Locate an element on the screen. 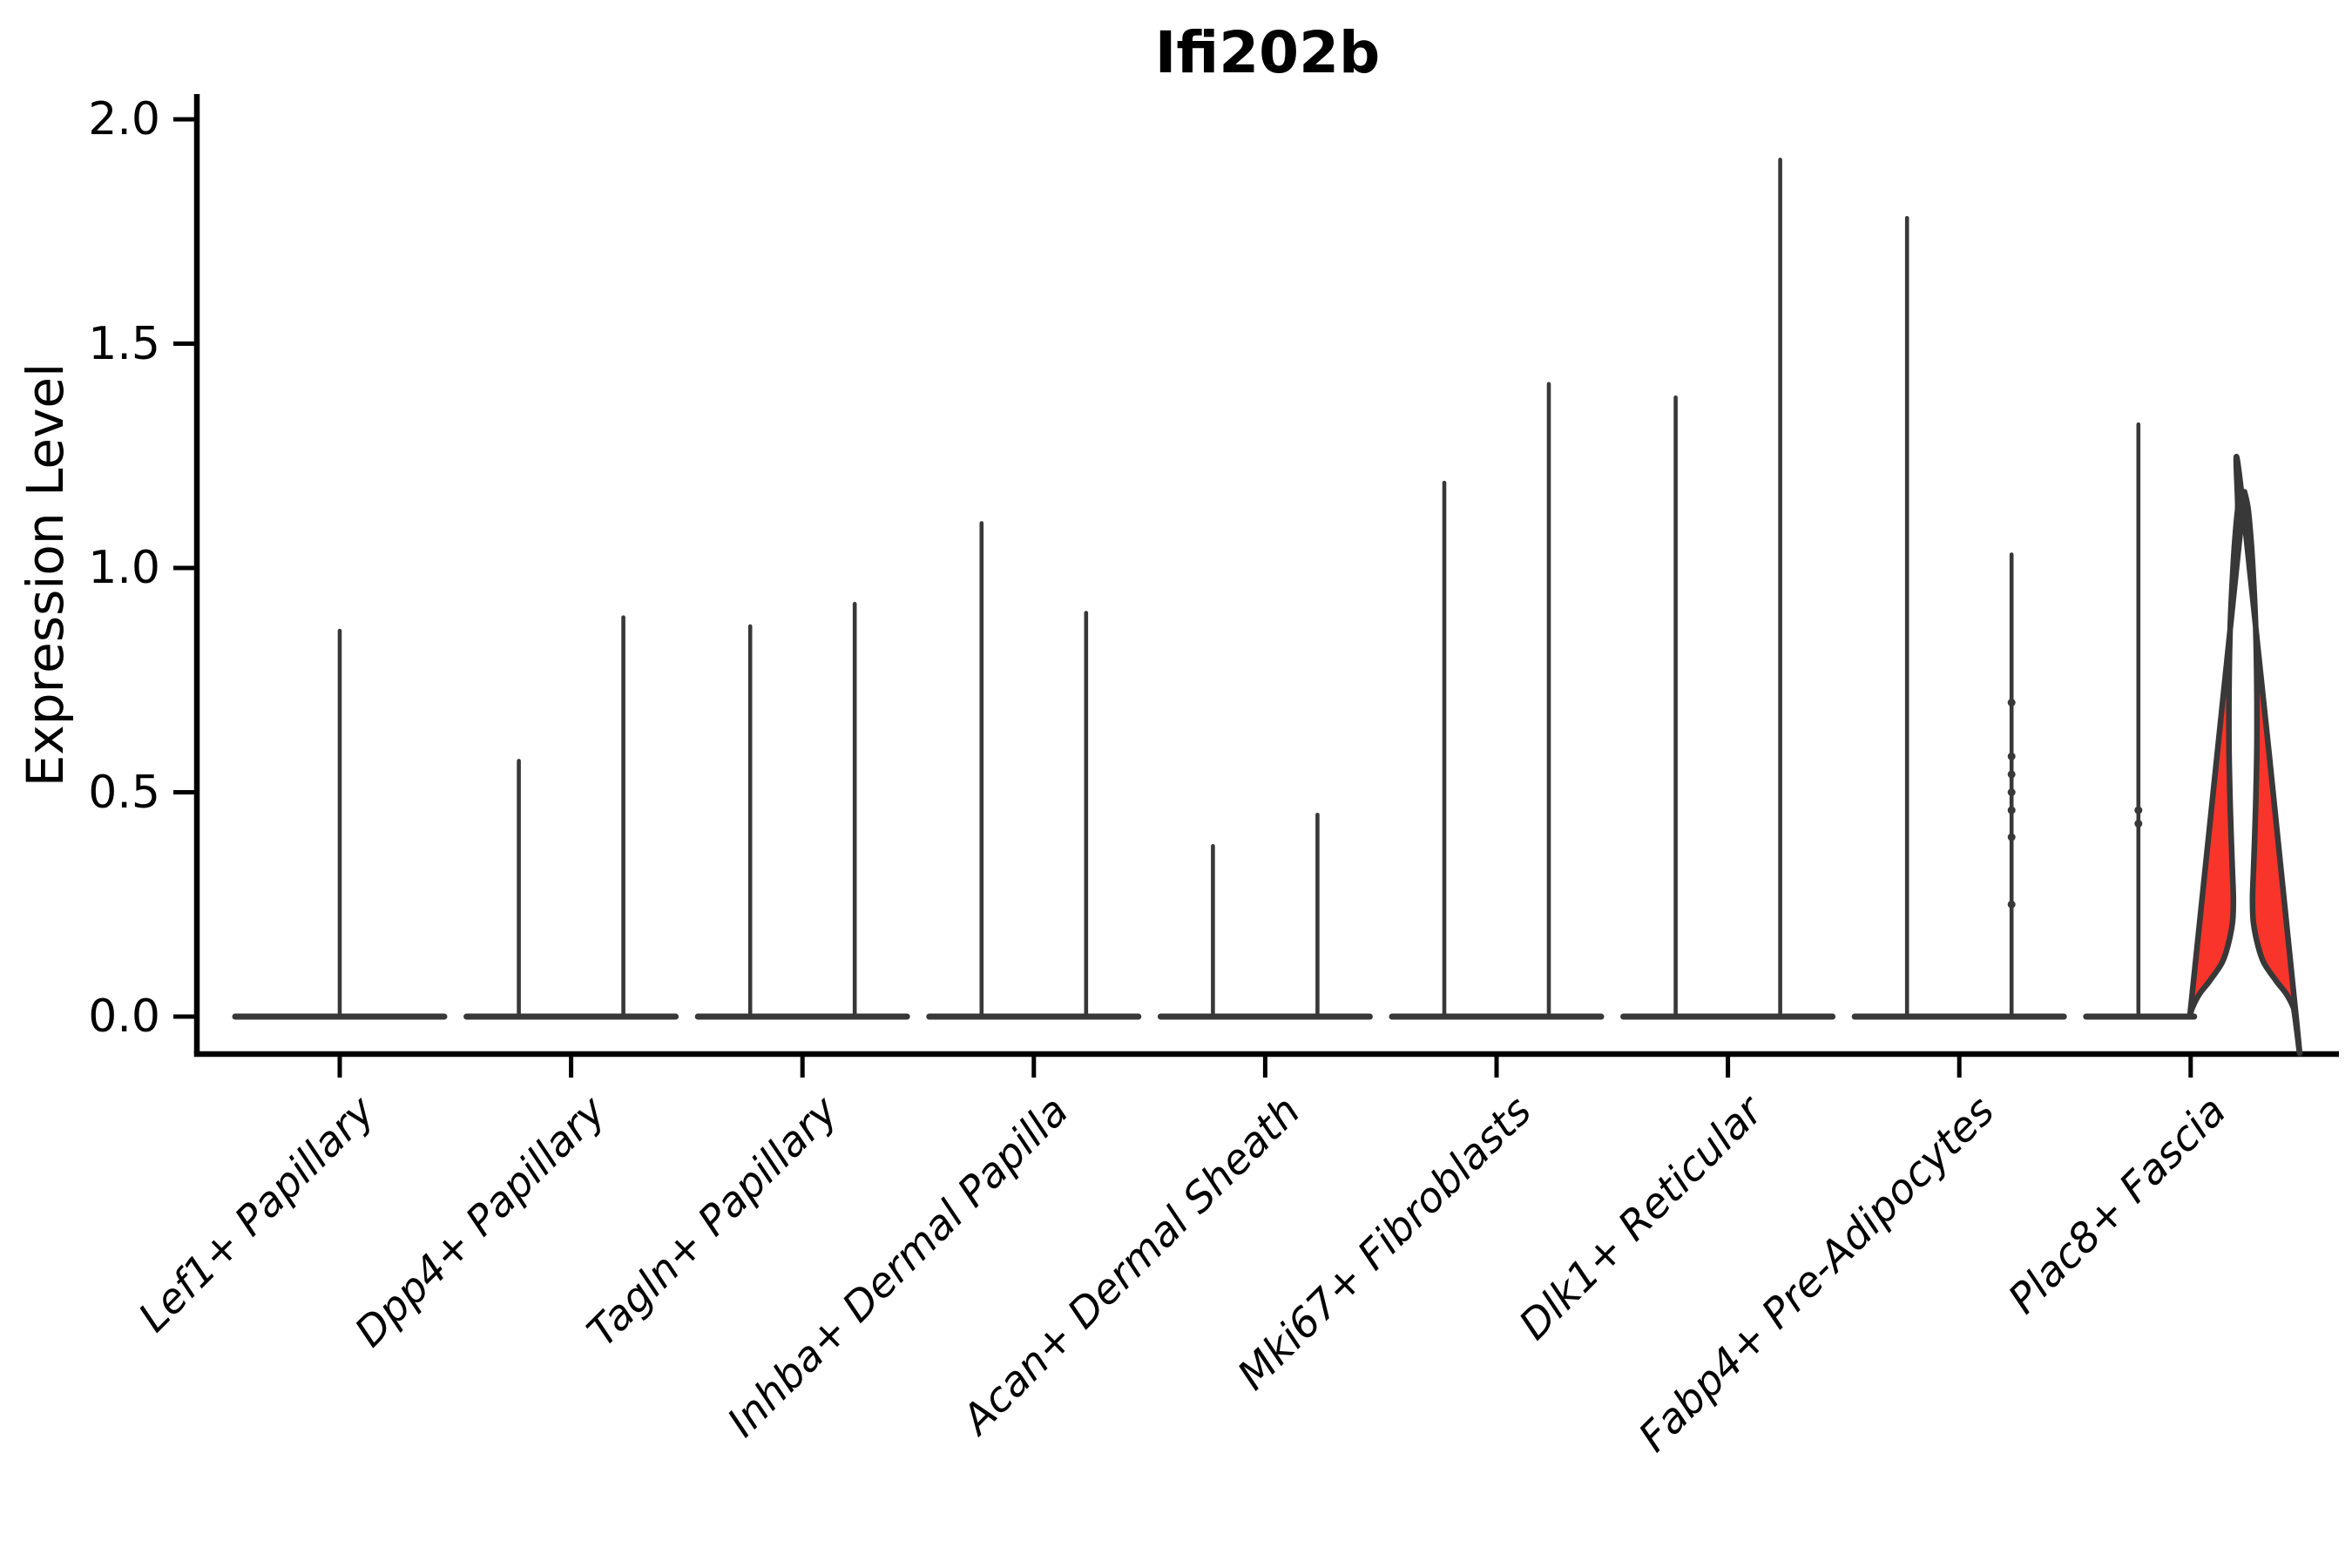  y-tick-label: 1.5 is located at coordinates (124, 343).